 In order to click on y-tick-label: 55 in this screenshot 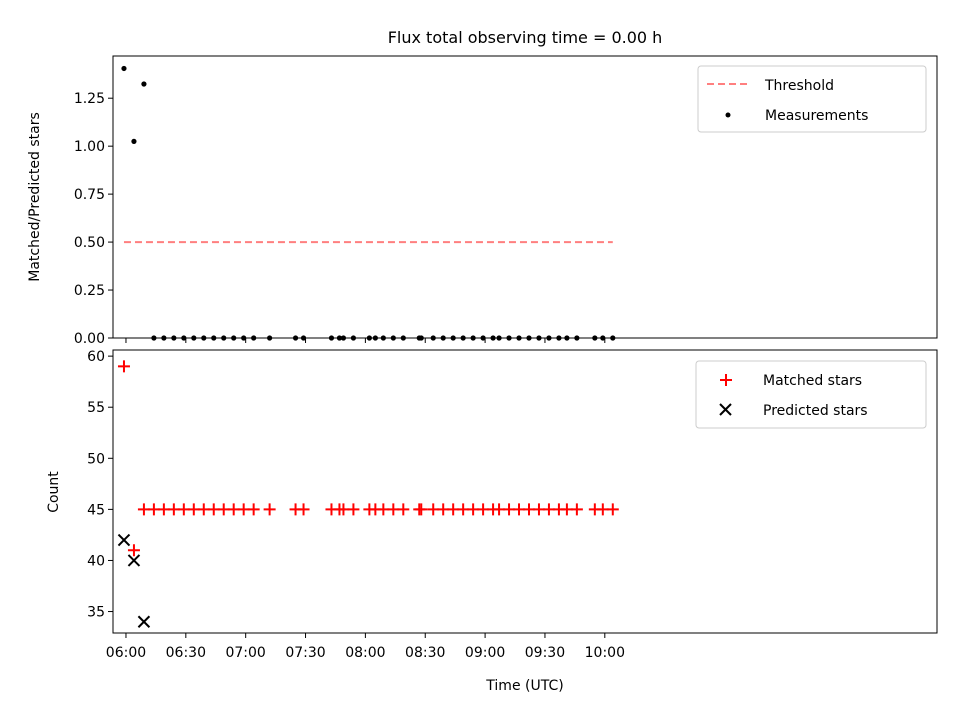, I will do `click(96, 408)`.